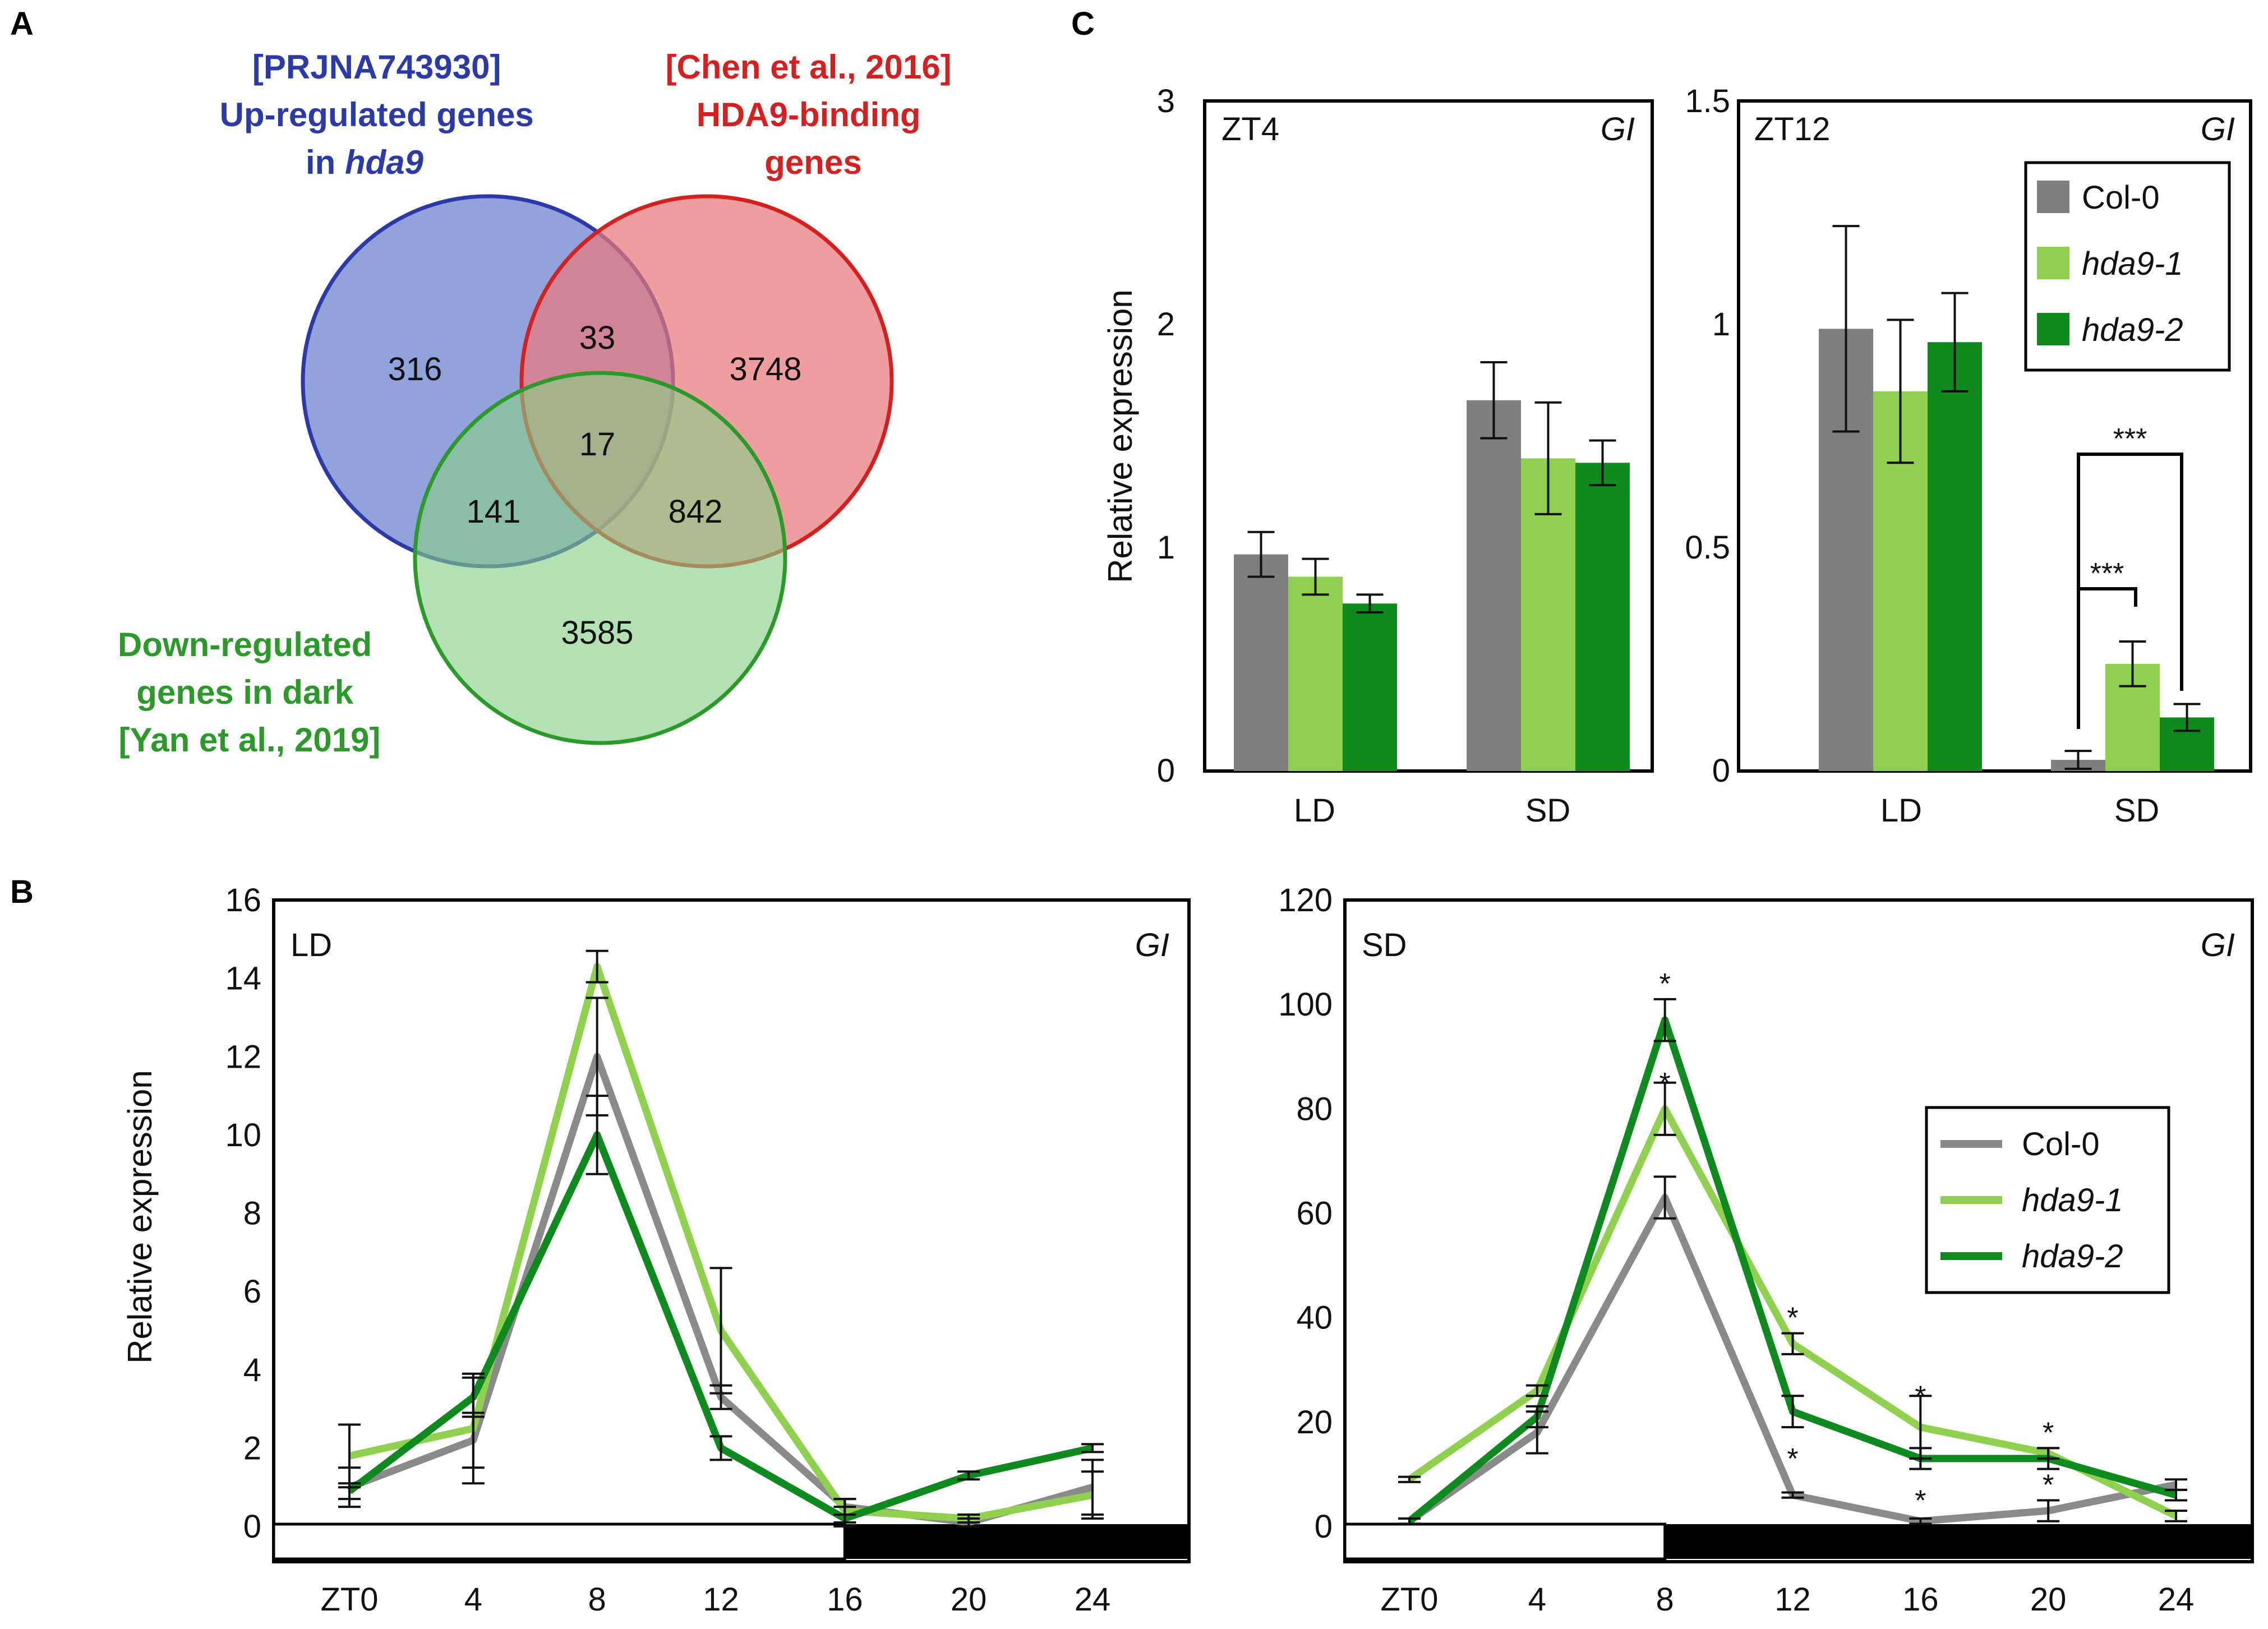 The height and width of the screenshot is (1629, 2268). I want to click on venn-title-blue: [PRJNA743930] Up-regulated genes in hda9, so click(382, 114).